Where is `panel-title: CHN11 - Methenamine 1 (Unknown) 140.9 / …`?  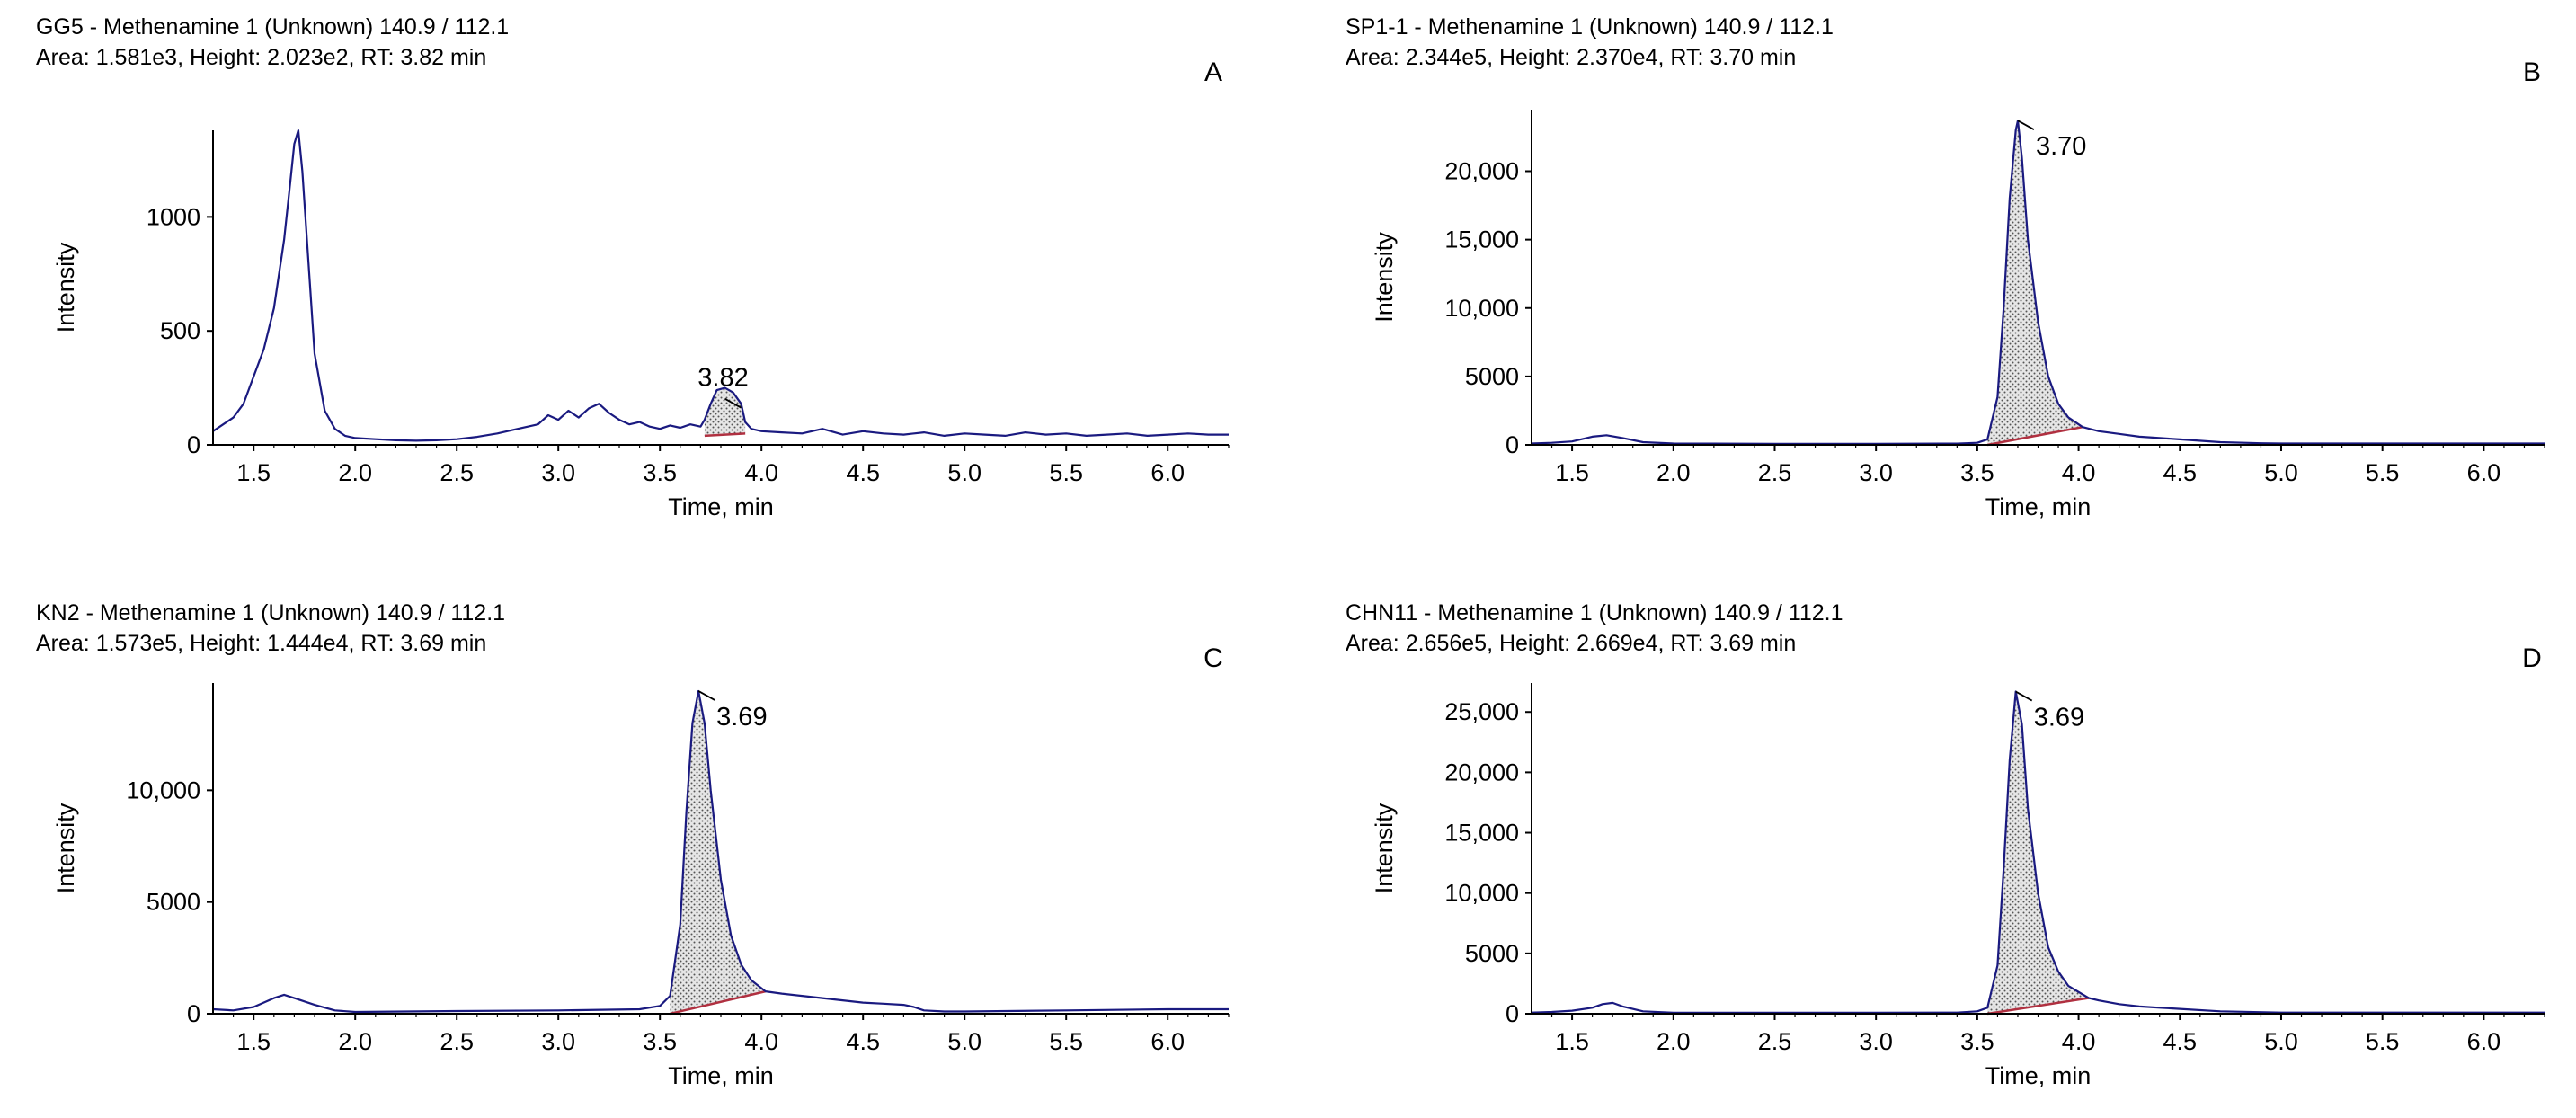 panel-title: CHN11 - Methenamine 1 (Unknown) 140.9 / … is located at coordinates (1594, 613).